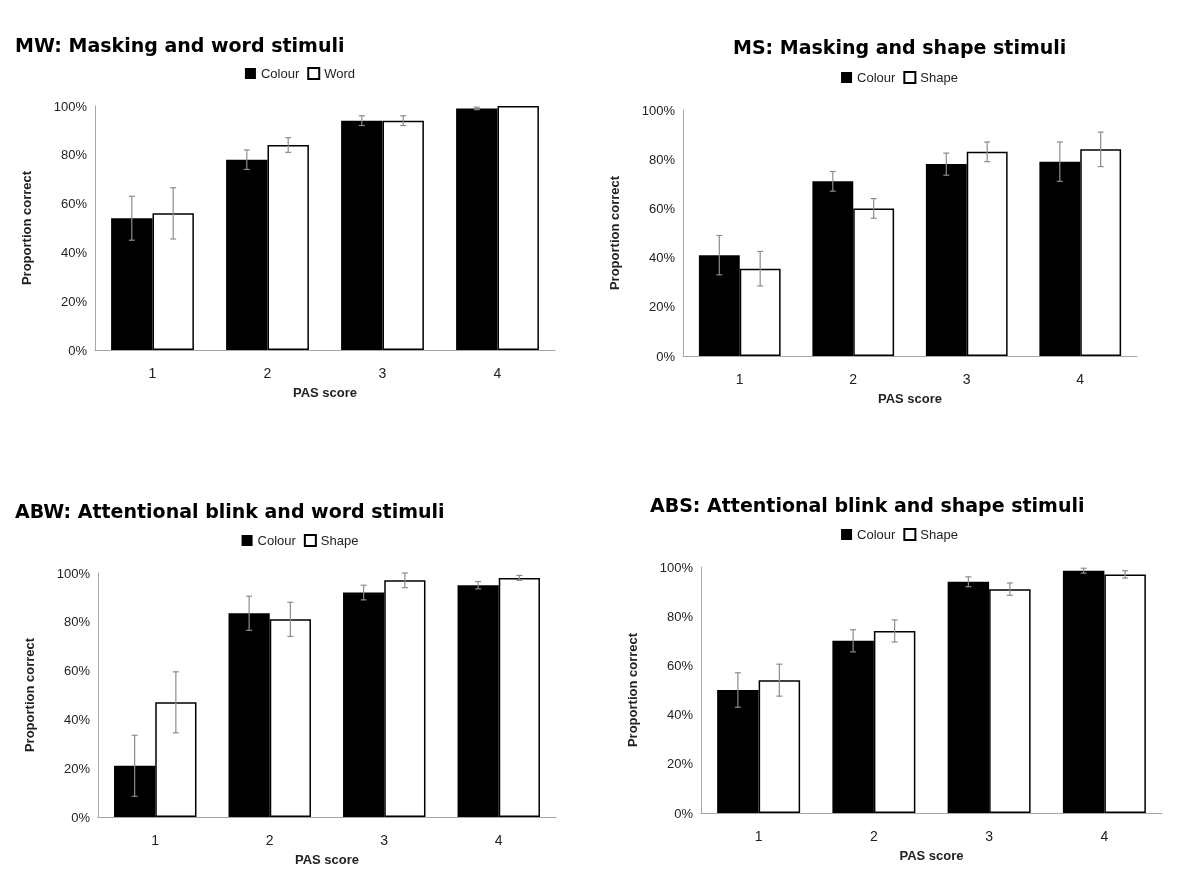  What do you see at coordinates (900, 46) in the screenshot?
I see `chart-title: MS: Masking and shape stimuli` at bounding box center [900, 46].